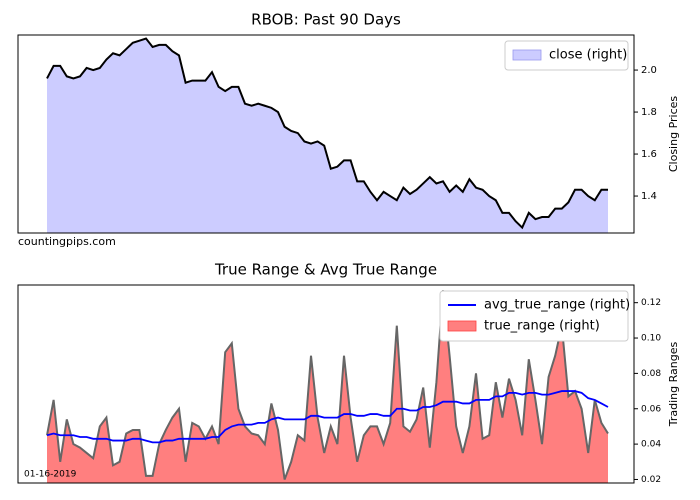 The width and height of the screenshot is (700, 500). Describe the element at coordinates (651, 480) in the screenshot. I see `y-tick-label: 0.02` at that location.